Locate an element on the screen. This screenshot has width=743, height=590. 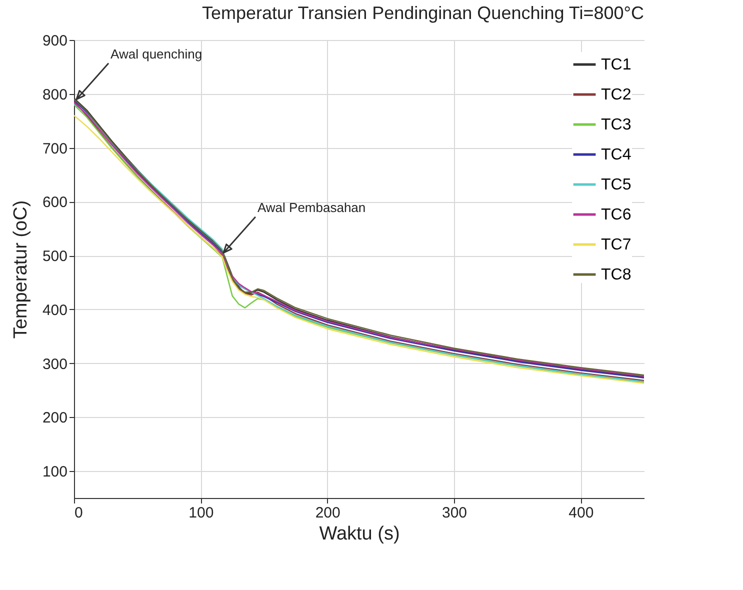
legend-label: TC5 is located at coordinates (616, 185).